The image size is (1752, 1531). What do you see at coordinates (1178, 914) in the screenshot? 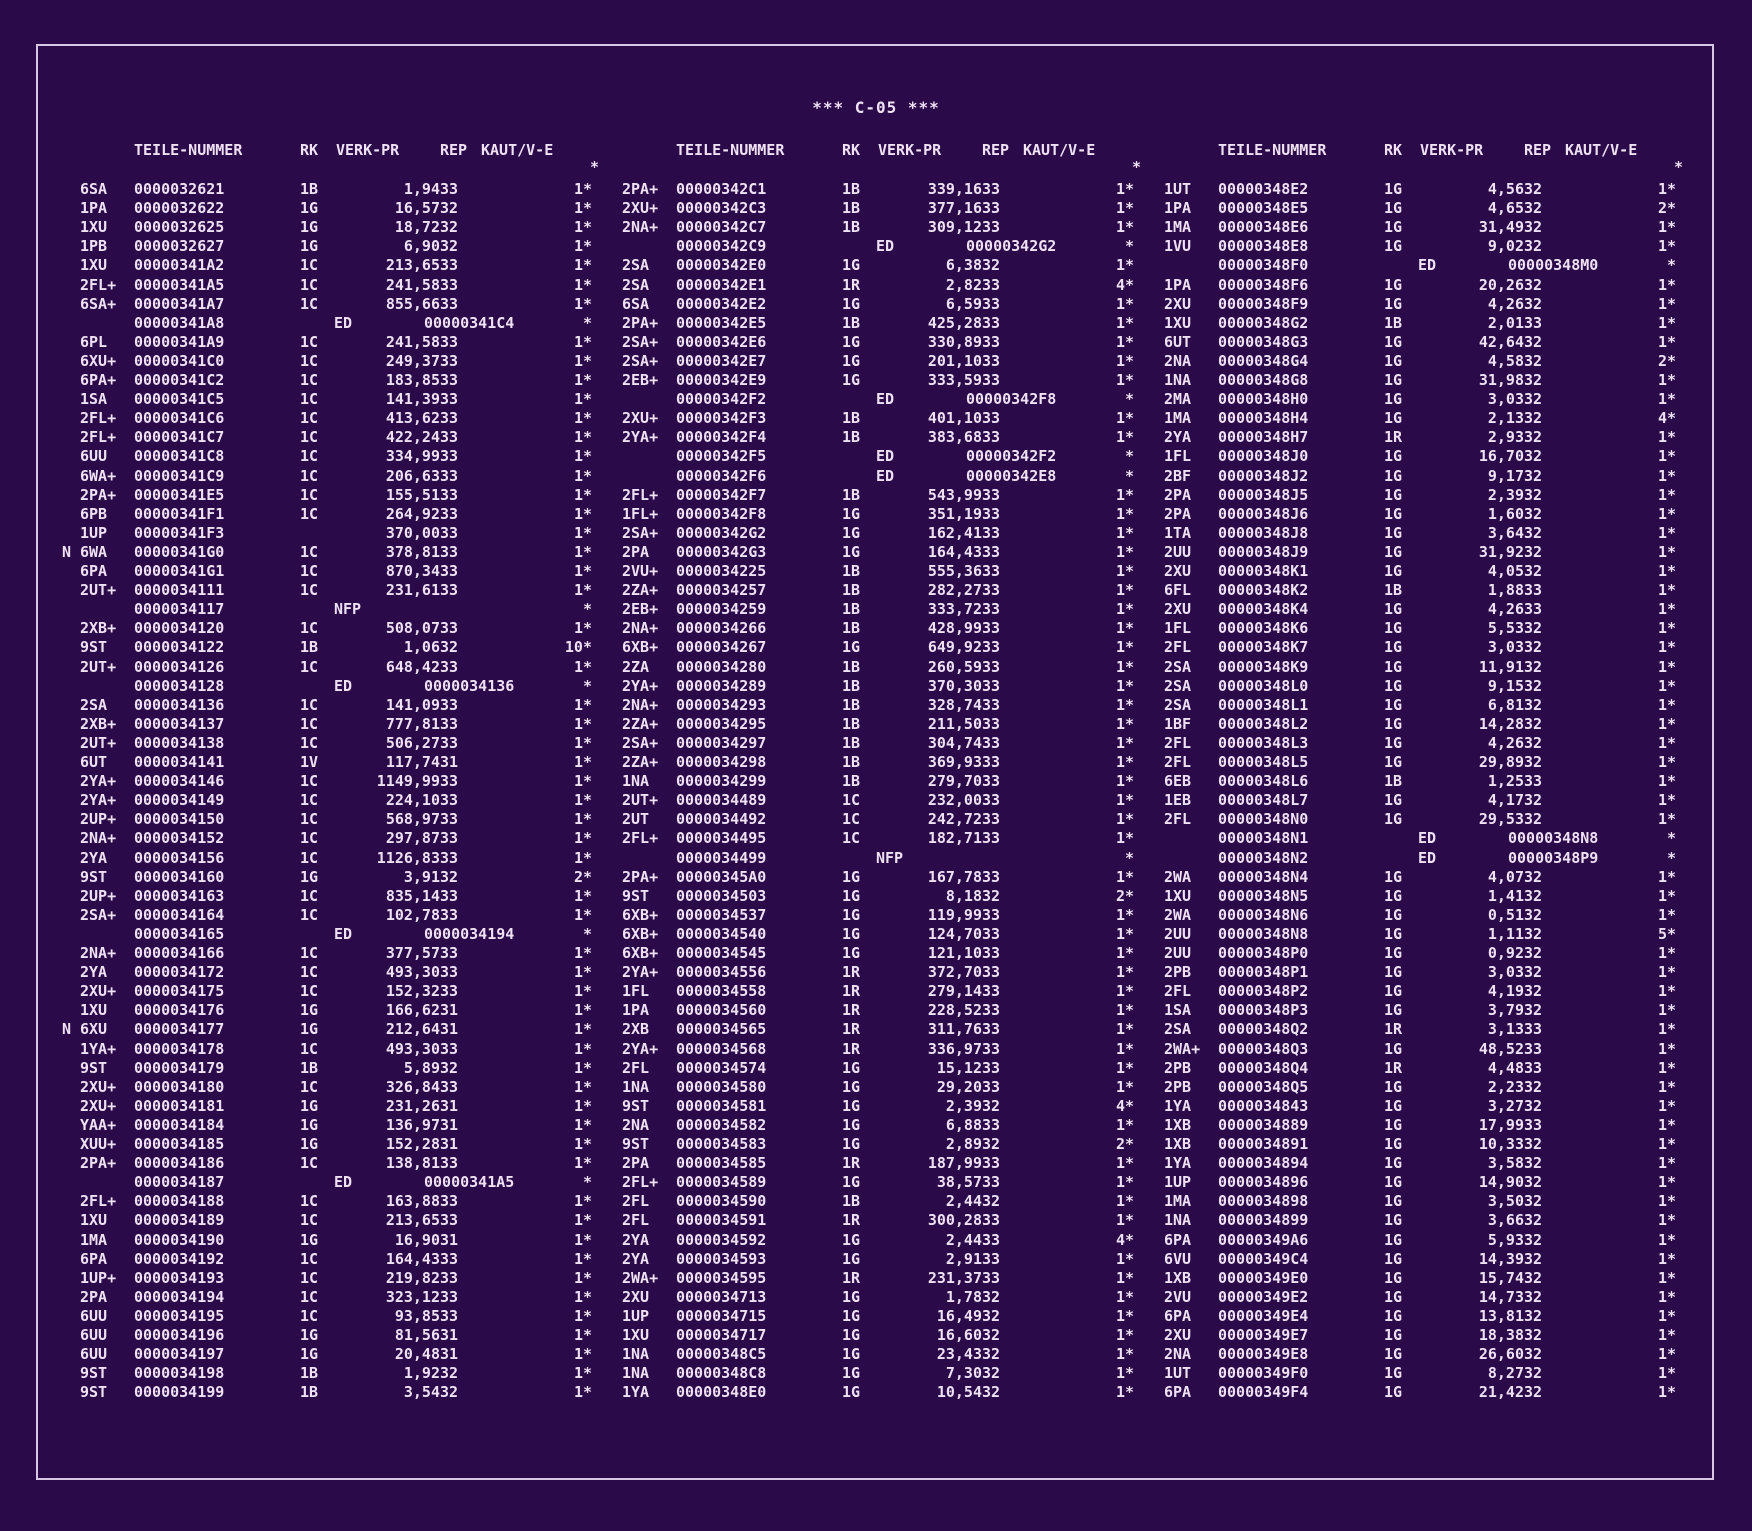
I see `row-typ: 2WA` at bounding box center [1178, 914].